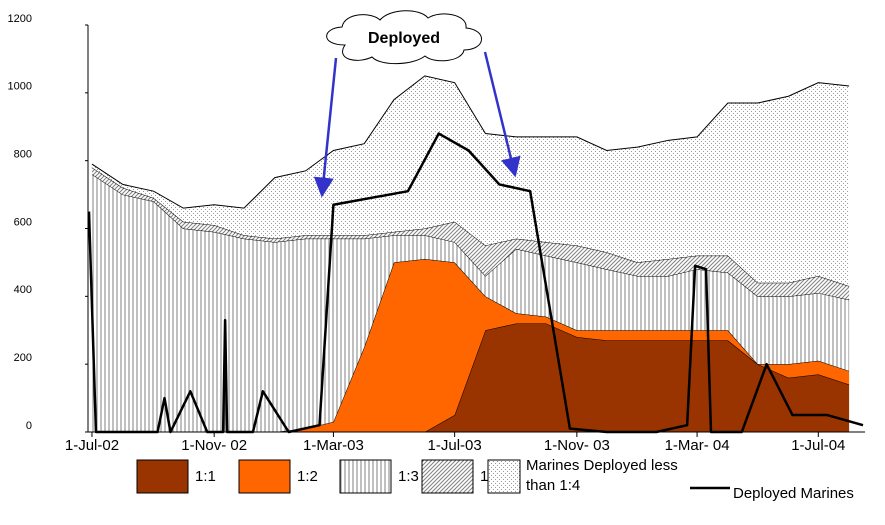 The height and width of the screenshot is (525, 885). I want to click on x-tick-label: 1-Nov- 02, so click(214, 445).